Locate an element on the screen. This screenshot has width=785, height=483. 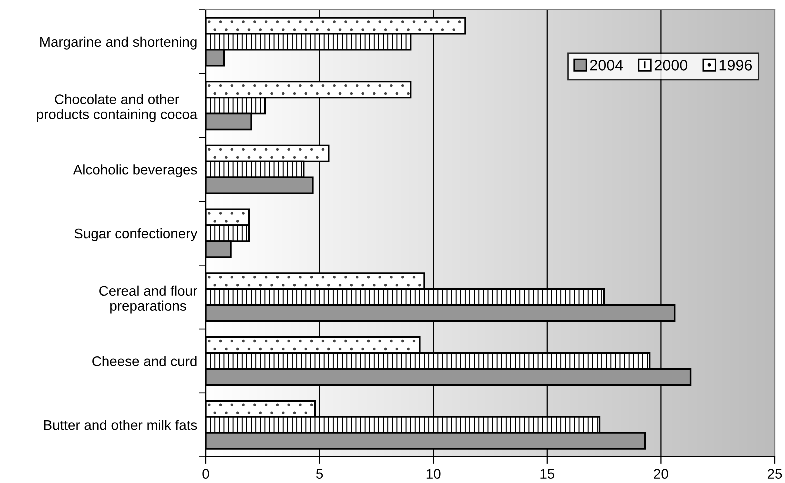
x-tick-label: 20 is located at coordinates (661, 474).